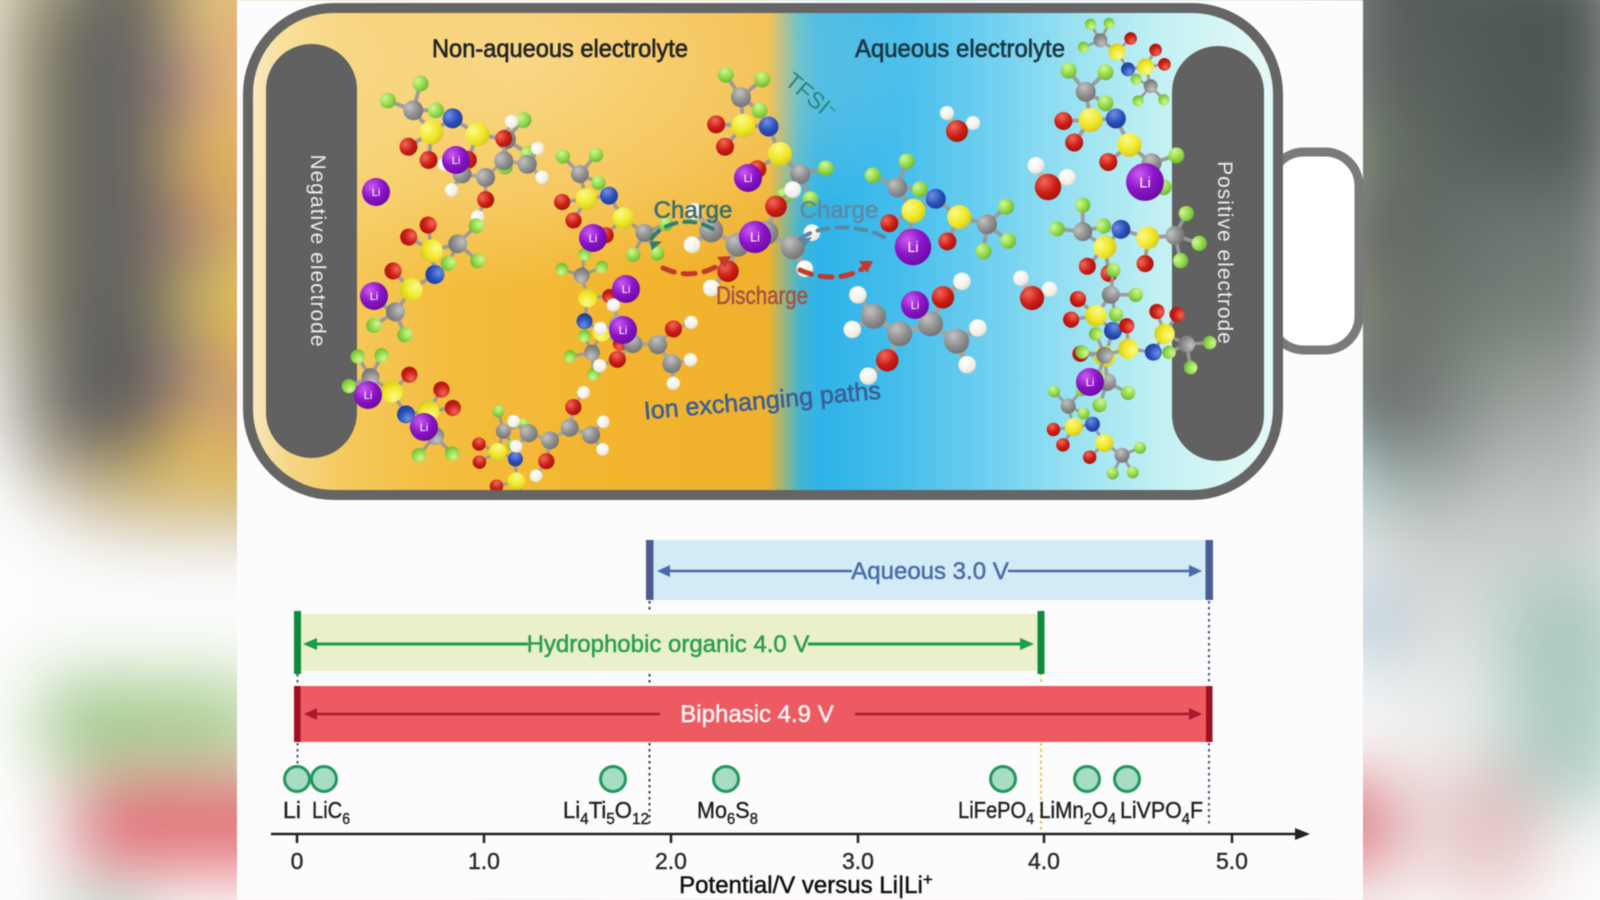  Describe the element at coordinates (292, 810) in the screenshot. I see `svg-text: Li` at that location.